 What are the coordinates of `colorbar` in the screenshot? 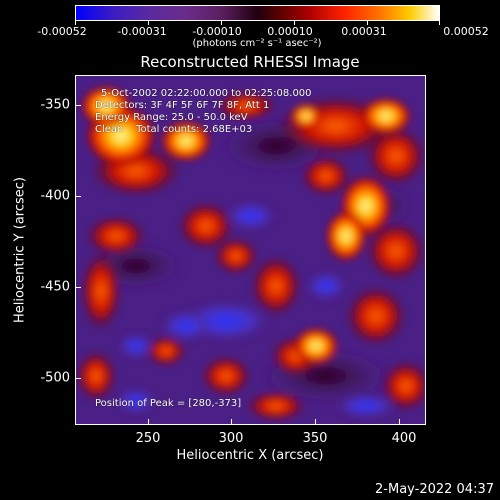 It's located at (257, 13).